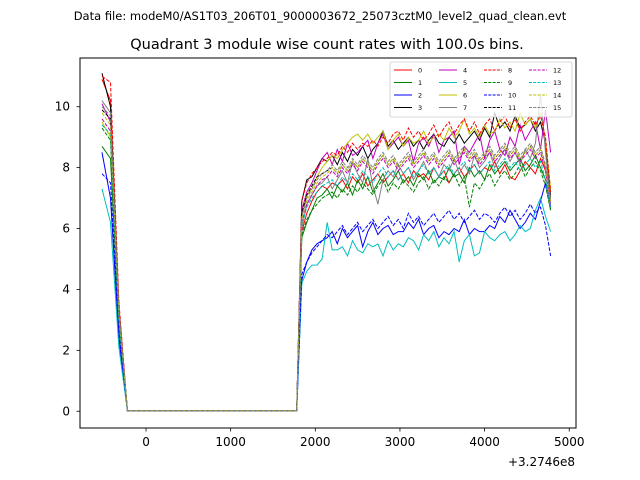  What do you see at coordinates (400, 442) in the screenshot?
I see `x-tick-label: 3000` at bounding box center [400, 442].